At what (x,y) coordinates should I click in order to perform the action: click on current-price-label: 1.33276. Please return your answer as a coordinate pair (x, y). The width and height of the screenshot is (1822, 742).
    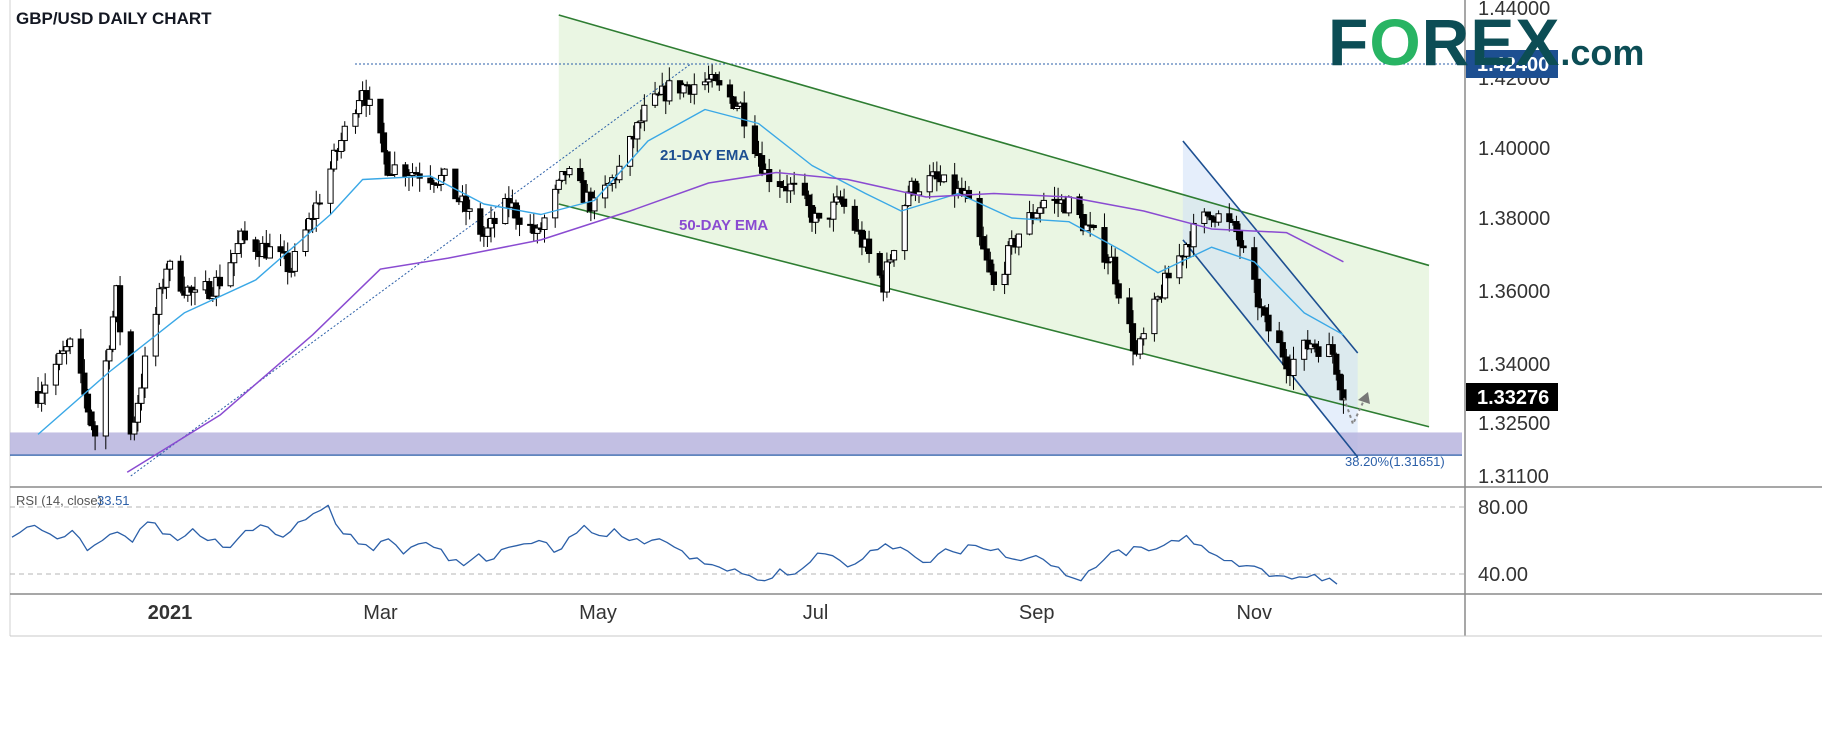
    Looking at the image, I should click on (1513, 398).